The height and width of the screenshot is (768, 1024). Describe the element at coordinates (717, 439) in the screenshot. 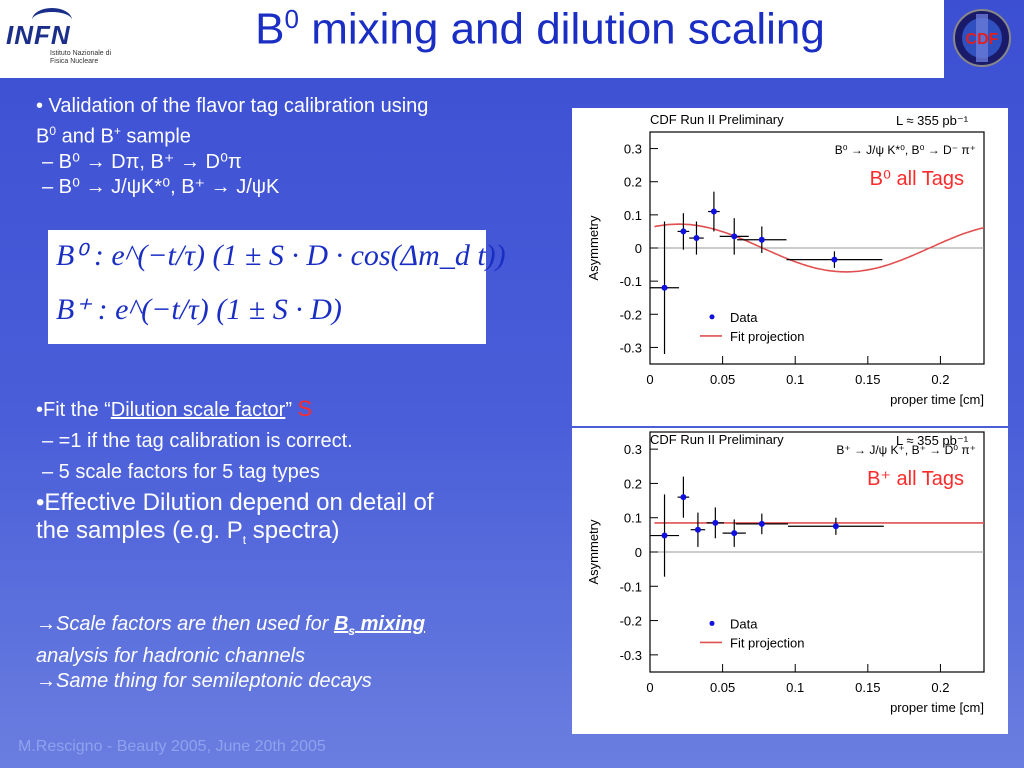

I see `bplus-header-left: CDF Run II Preliminary` at that location.